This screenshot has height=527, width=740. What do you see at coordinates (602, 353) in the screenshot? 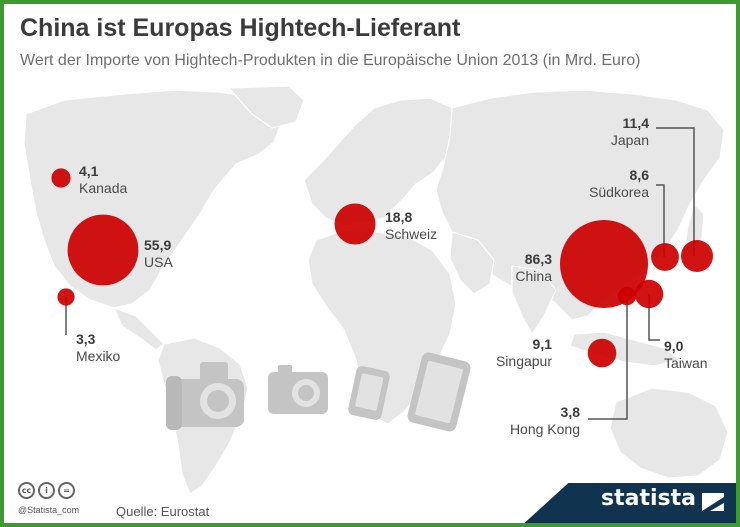
I see `bubble-singapur` at bounding box center [602, 353].